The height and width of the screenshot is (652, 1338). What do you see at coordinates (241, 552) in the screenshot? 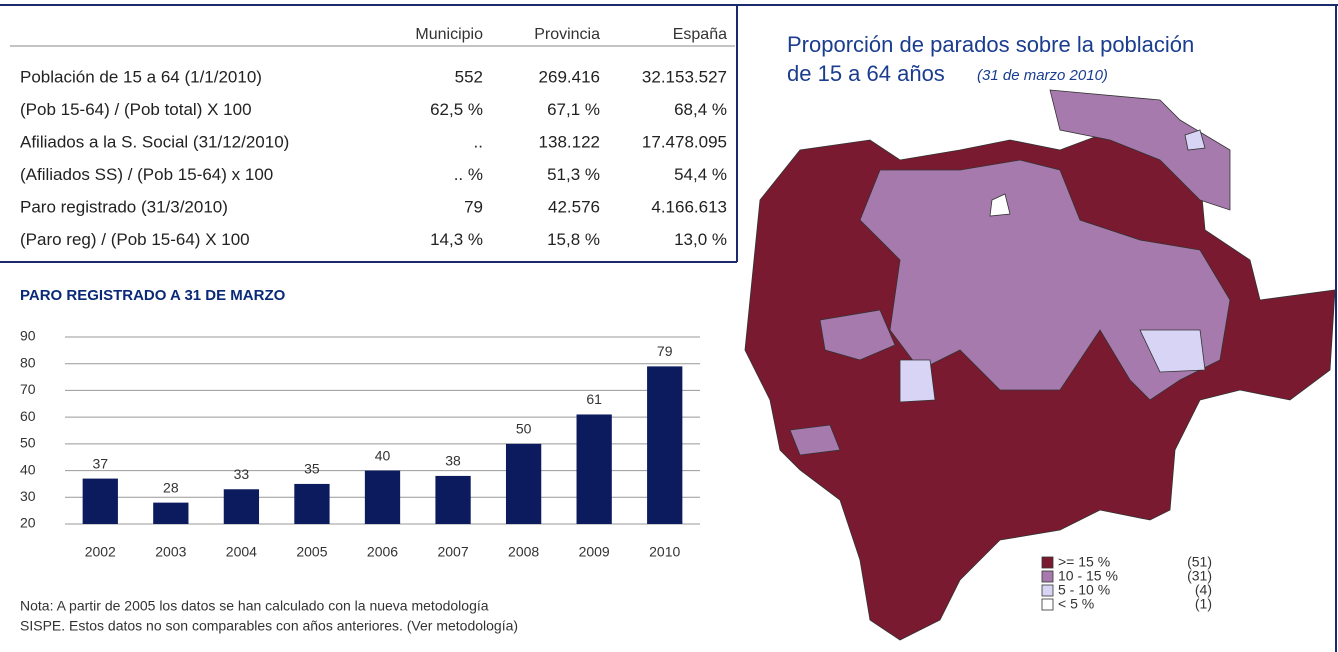
I see `x-tick-label: 2004` at bounding box center [241, 552].